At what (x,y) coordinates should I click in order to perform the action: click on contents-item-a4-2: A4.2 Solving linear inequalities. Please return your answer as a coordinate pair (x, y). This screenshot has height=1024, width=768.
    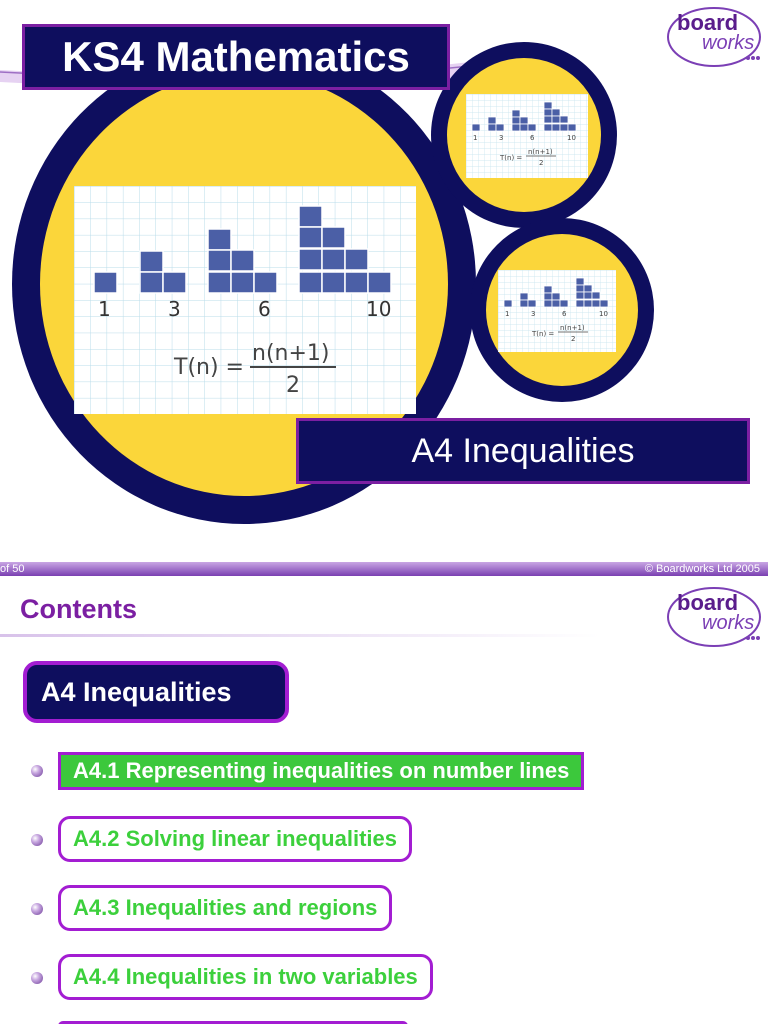
    Looking at the image, I should click on (235, 839).